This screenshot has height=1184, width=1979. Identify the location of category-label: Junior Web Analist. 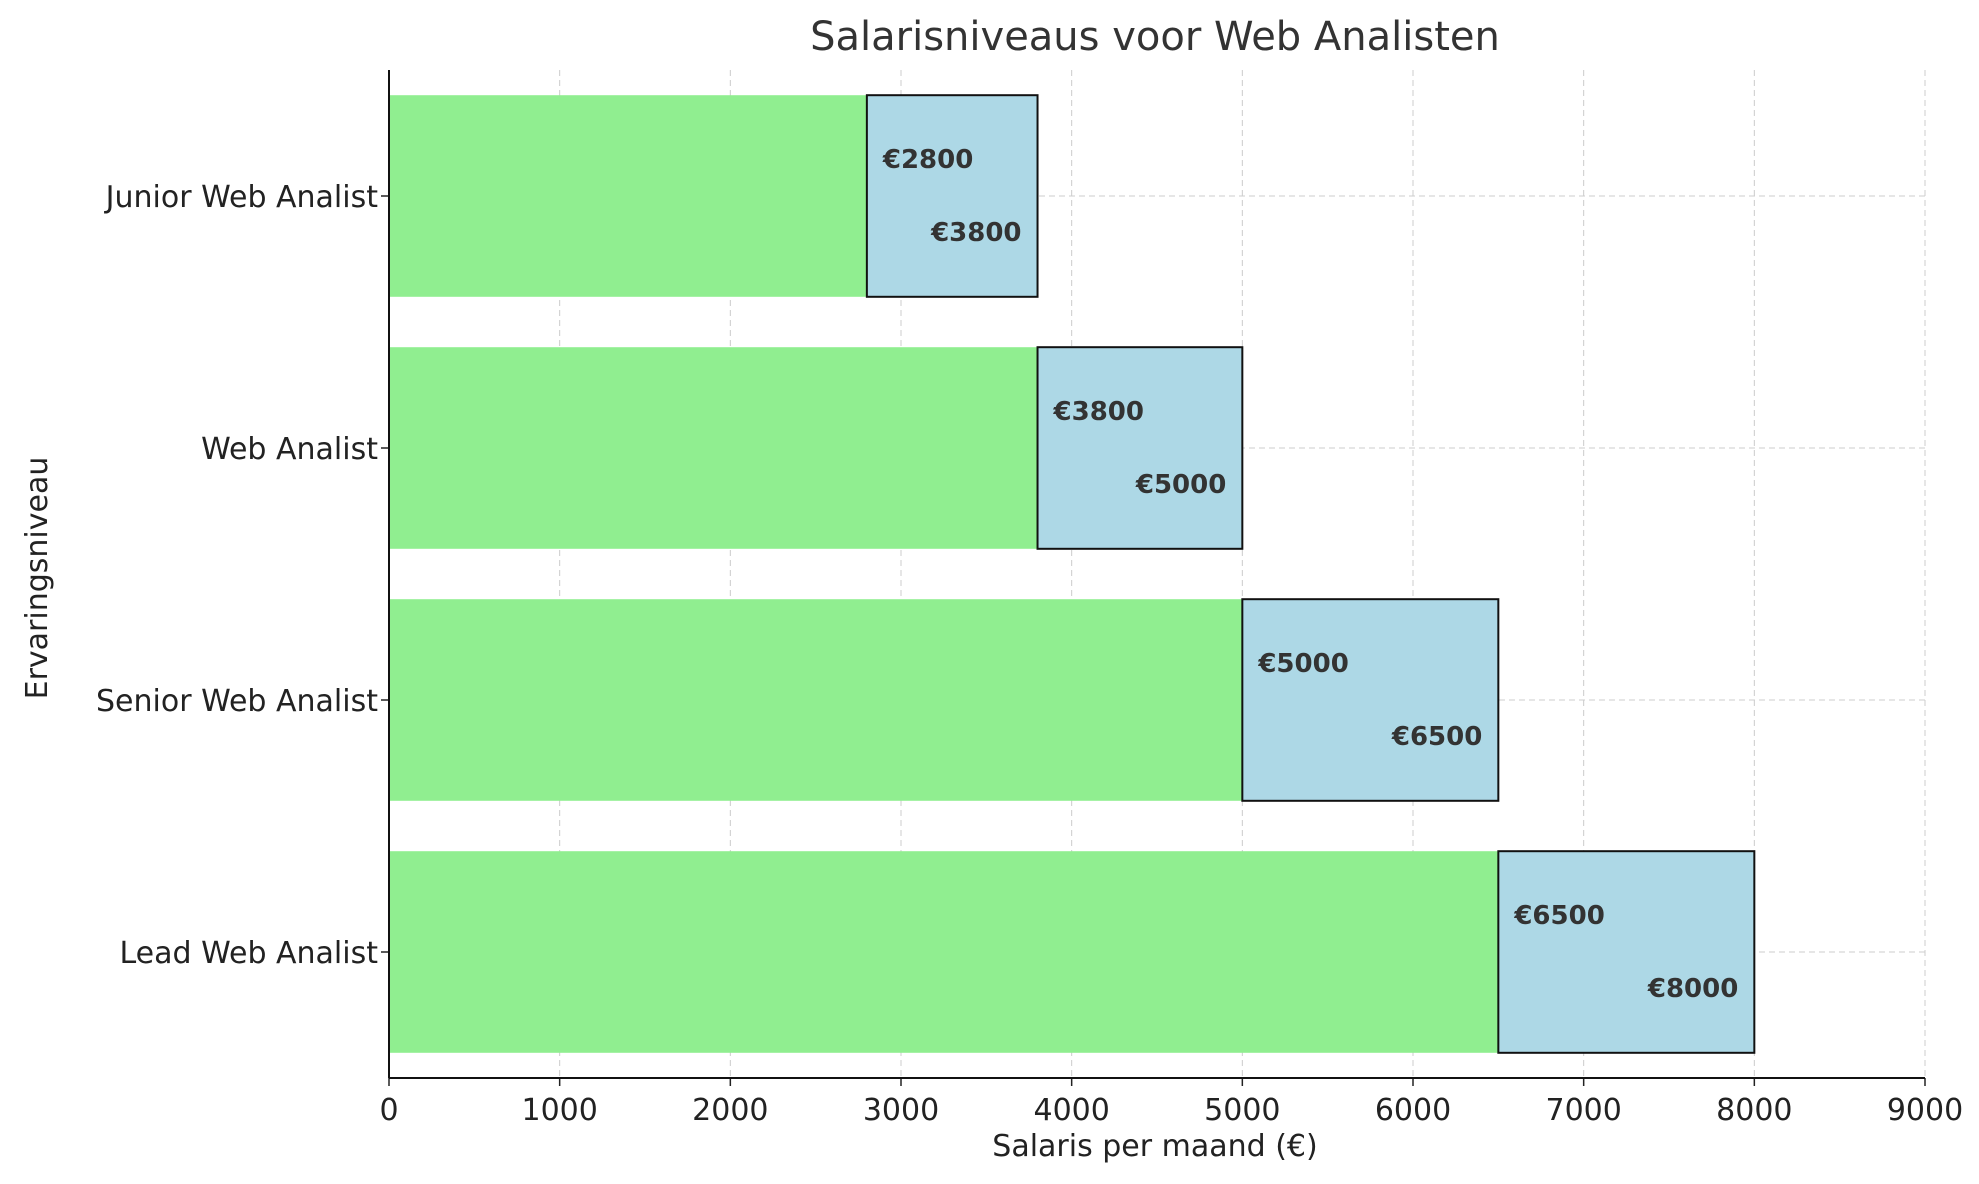
(241, 197).